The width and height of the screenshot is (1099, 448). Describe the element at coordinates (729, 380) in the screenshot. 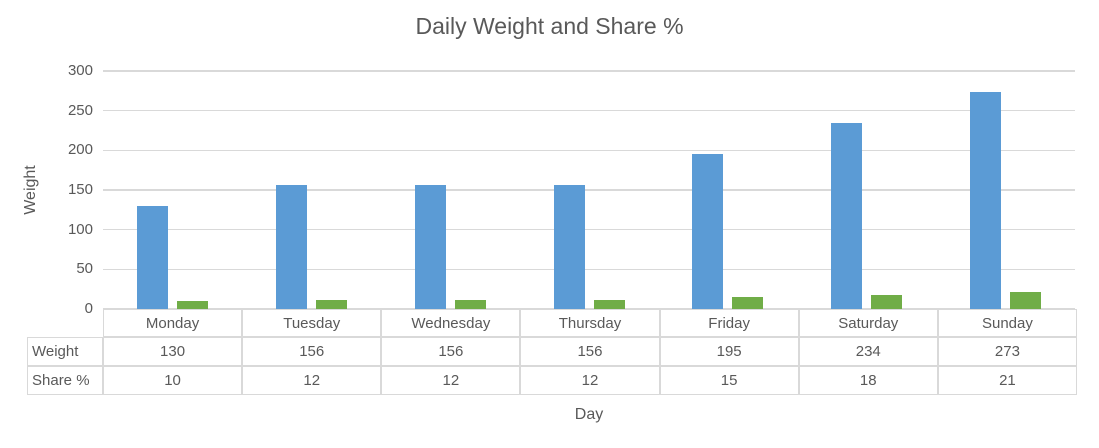

I see `table-value-cell: 15` at that location.